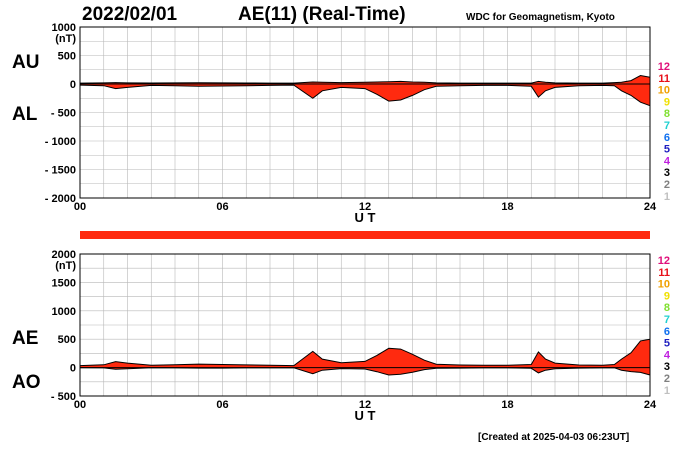 Image resolution: width=700 pixels, height=450 pixels. What do you see at coordinates (222, 405) in the screenshot?
I see `bottom-xtick-label: 06` at bounding box center [222, 405].